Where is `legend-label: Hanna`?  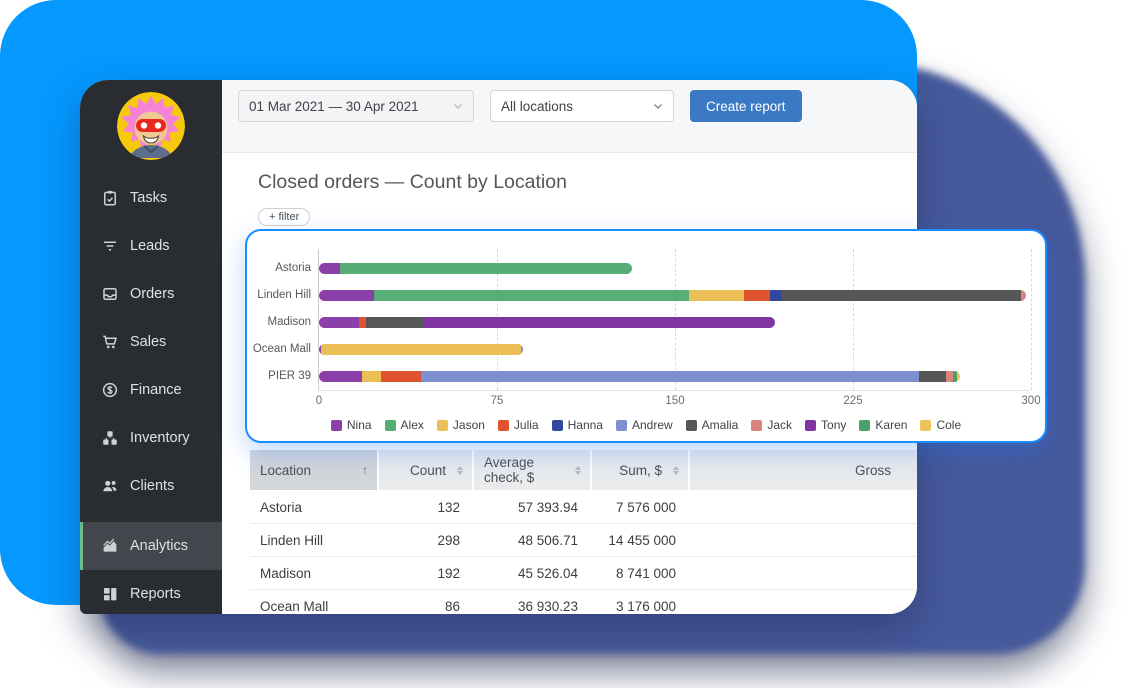
legend-label: Hanna is located at coordinates (585, 425).